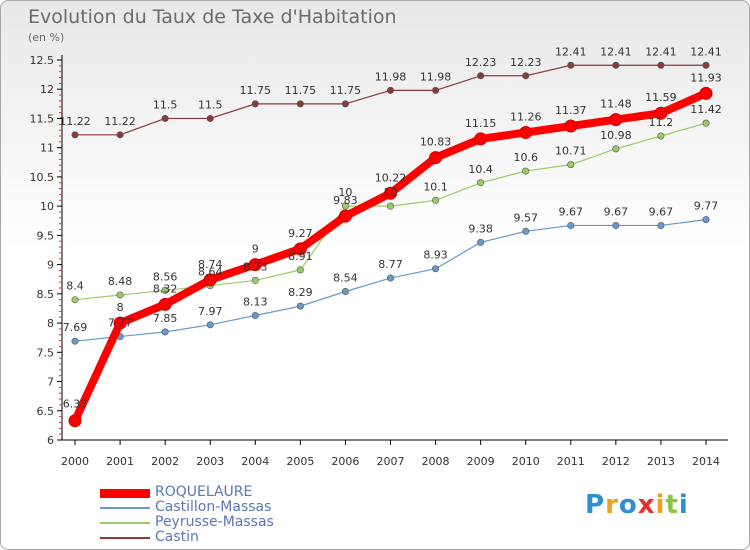 This screenshot has height=550, width=750. Describe the element at coordinates (345, 200) in the screenshot. I see `data-label: 9.83` at that location.